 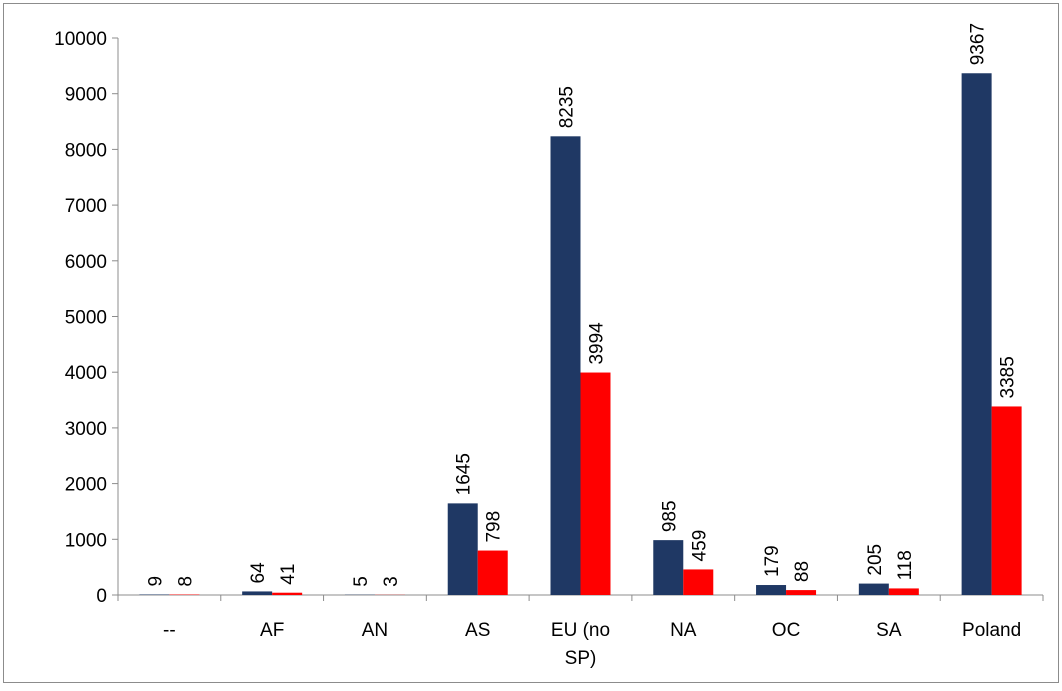 What do you see at coordinates (802, 571) in the screenshot?
I see `data-label: 88` at bounding box center [802, 571].